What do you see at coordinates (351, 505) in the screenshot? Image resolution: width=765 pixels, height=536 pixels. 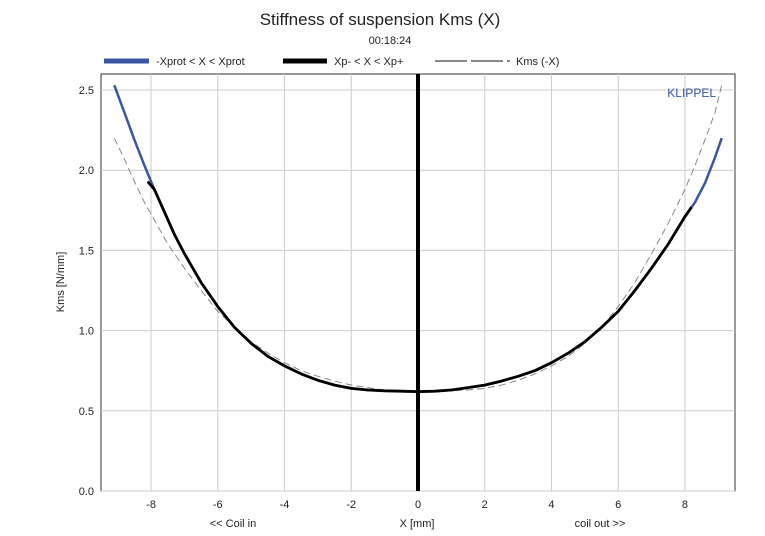 I see `x-tick-label: -2` at bounding box center [351, 505].